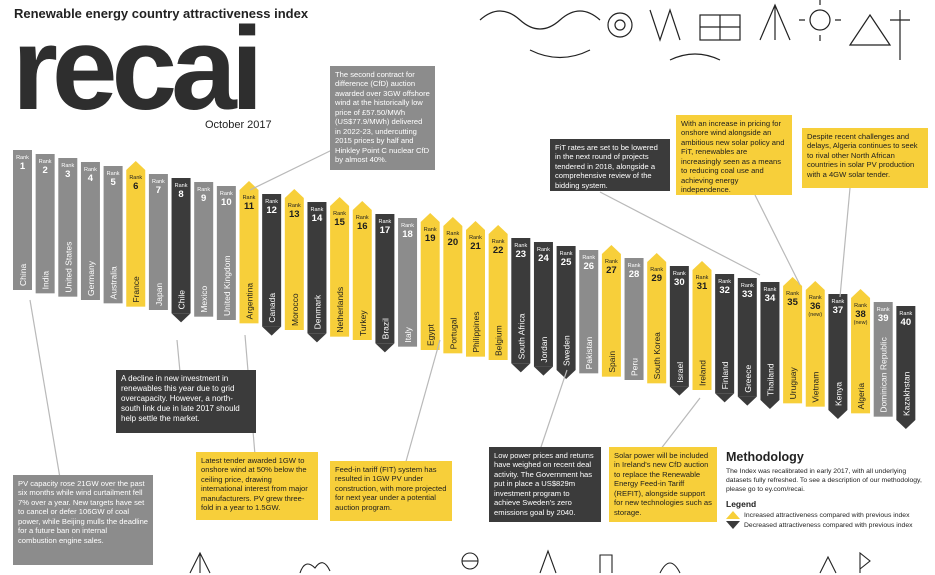 Image resolution: width=935 pixels, height=575 pixels. I want to click on bar-pakistan, so click(589, 312).